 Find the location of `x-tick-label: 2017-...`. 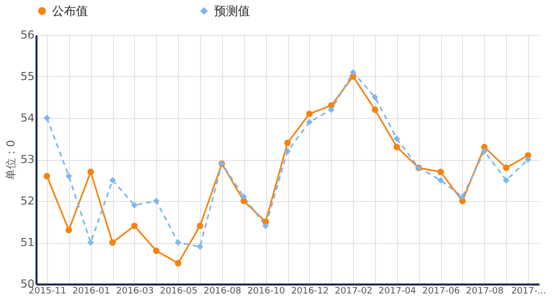

x-tick-label: 2017-... is located at coordinates (528, 291).